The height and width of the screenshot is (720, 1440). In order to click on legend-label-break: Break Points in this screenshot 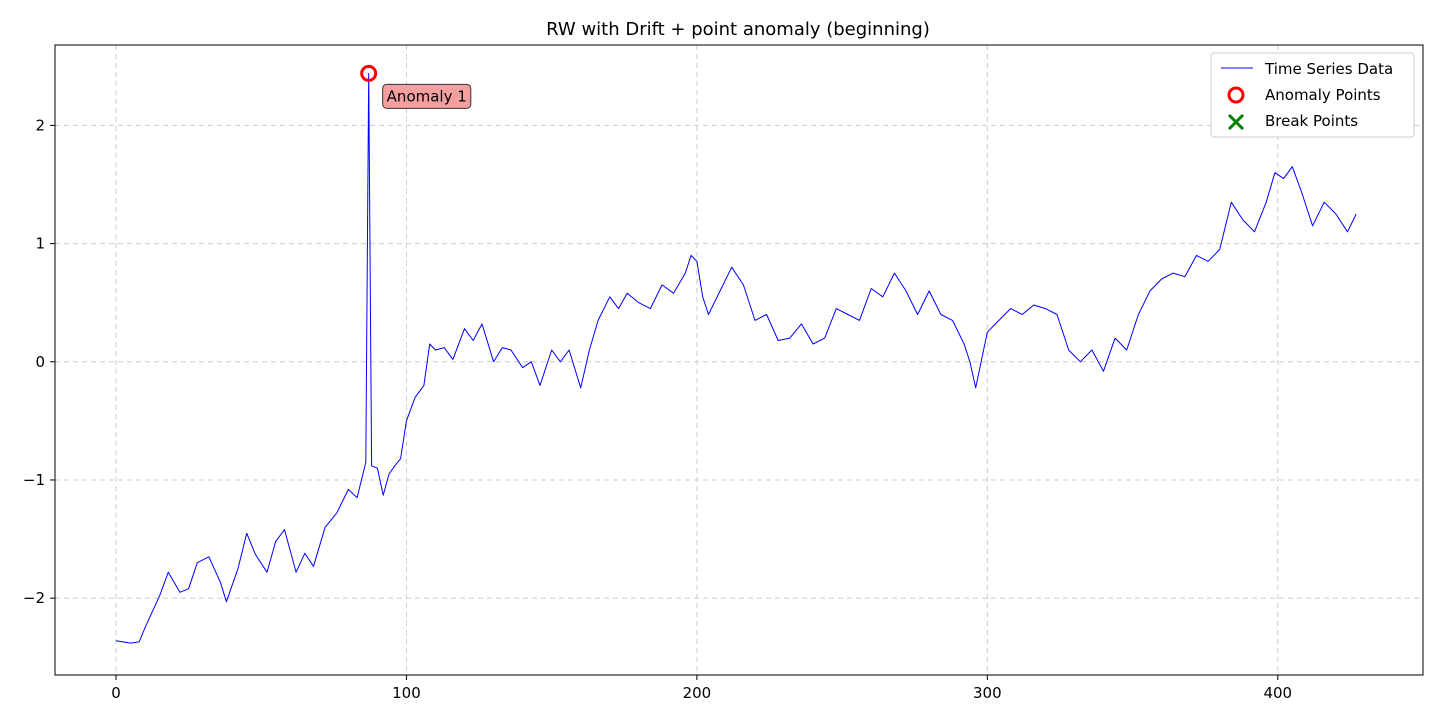, I will do `click(1311, 121)`.